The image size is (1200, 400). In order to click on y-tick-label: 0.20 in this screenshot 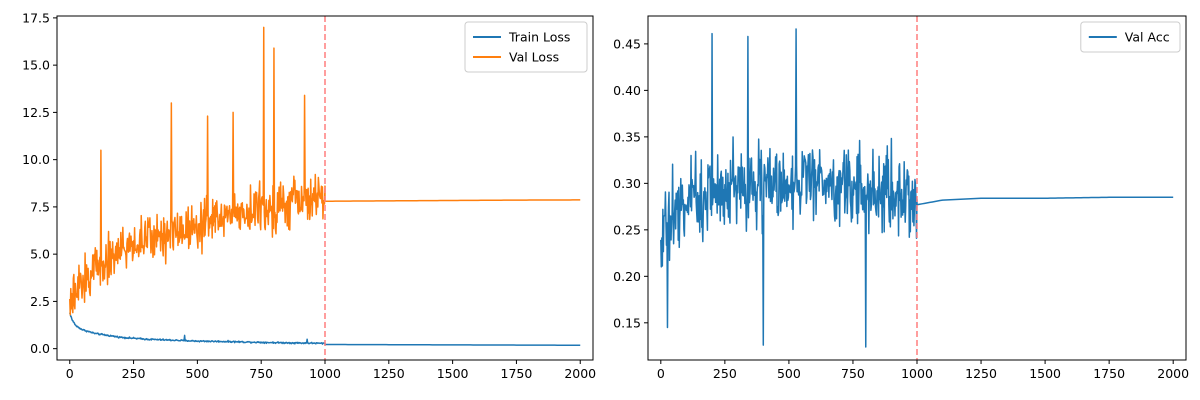, I will do `click(627, 276)`.